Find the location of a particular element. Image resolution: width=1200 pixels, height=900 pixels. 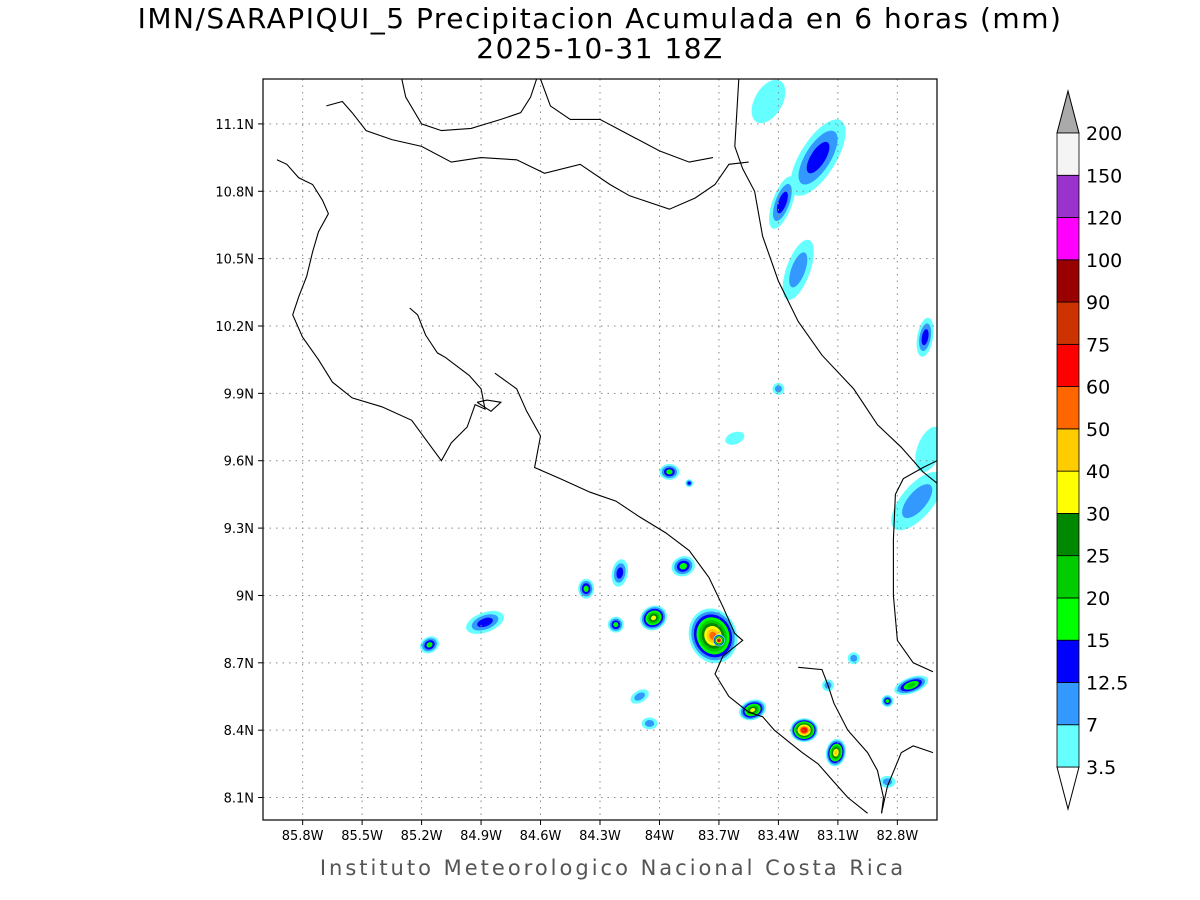

legend-level-label: 120 is located at coordinates (1104, 219).